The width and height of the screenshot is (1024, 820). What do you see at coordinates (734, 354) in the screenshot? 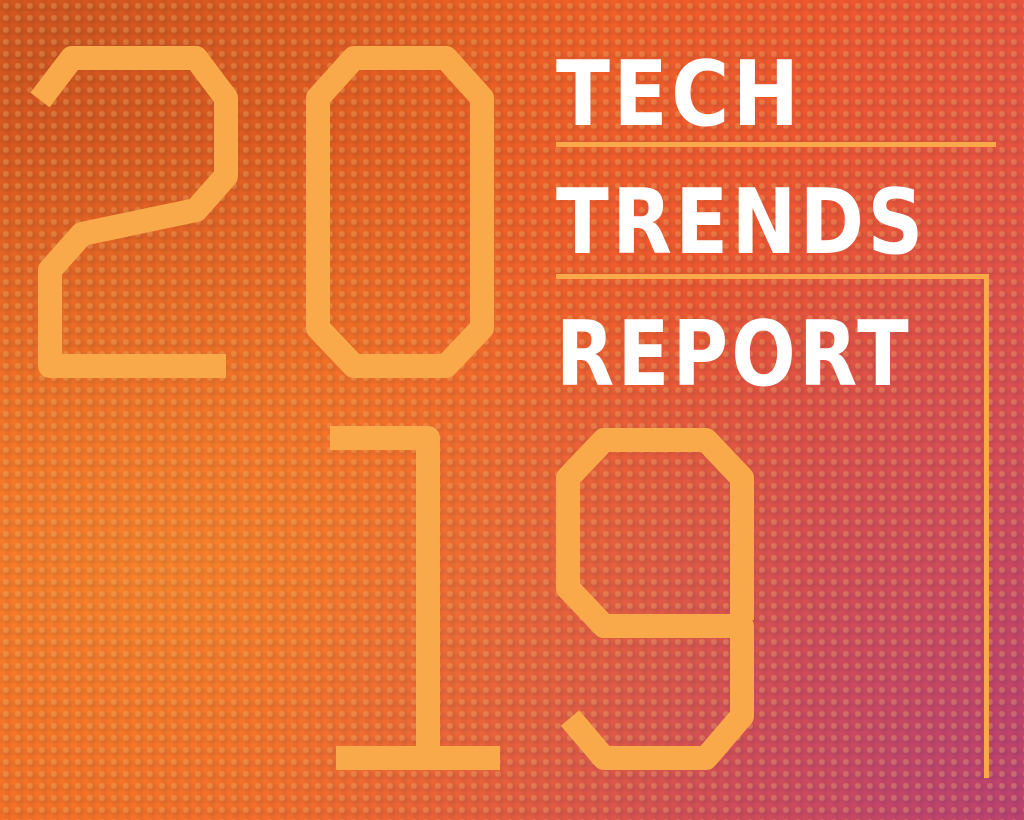
I see `title-line-report: REPORT` at bounding box center [734, 354].